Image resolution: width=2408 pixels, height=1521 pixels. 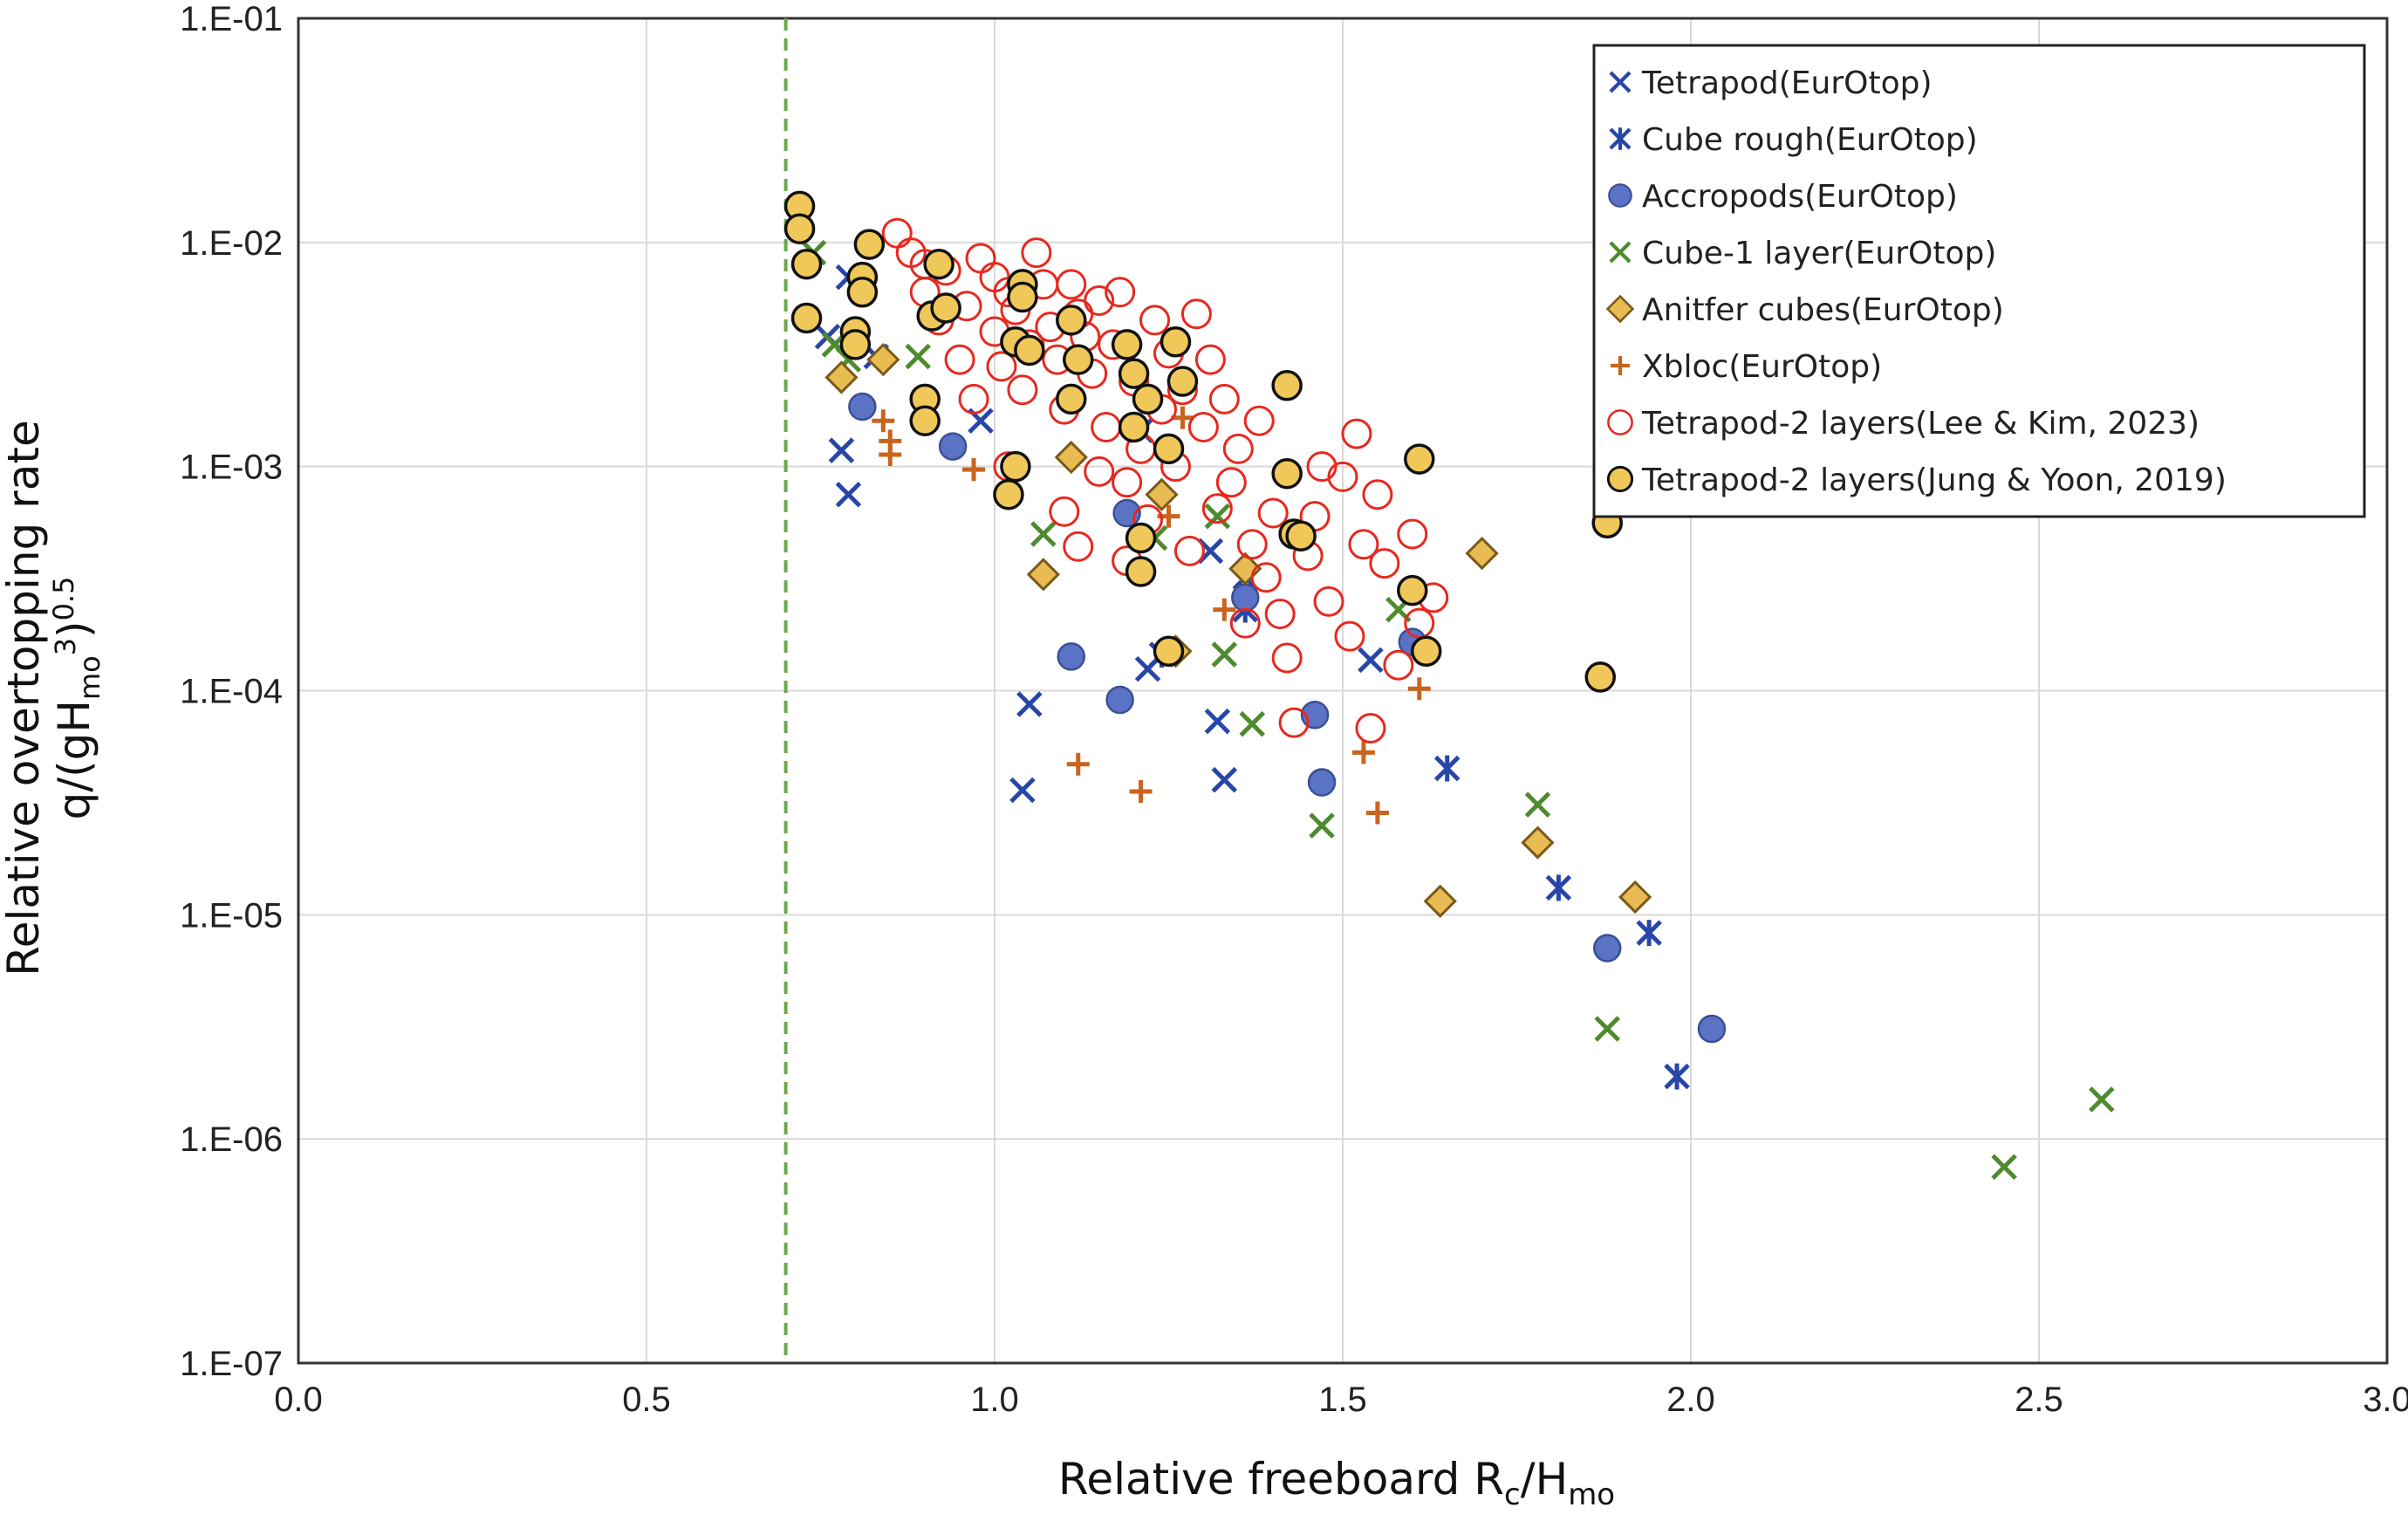 I want to click on y-axis-title: Relative overtopping rate q/(gHmo3)0.5, so click(x=53, y=698).